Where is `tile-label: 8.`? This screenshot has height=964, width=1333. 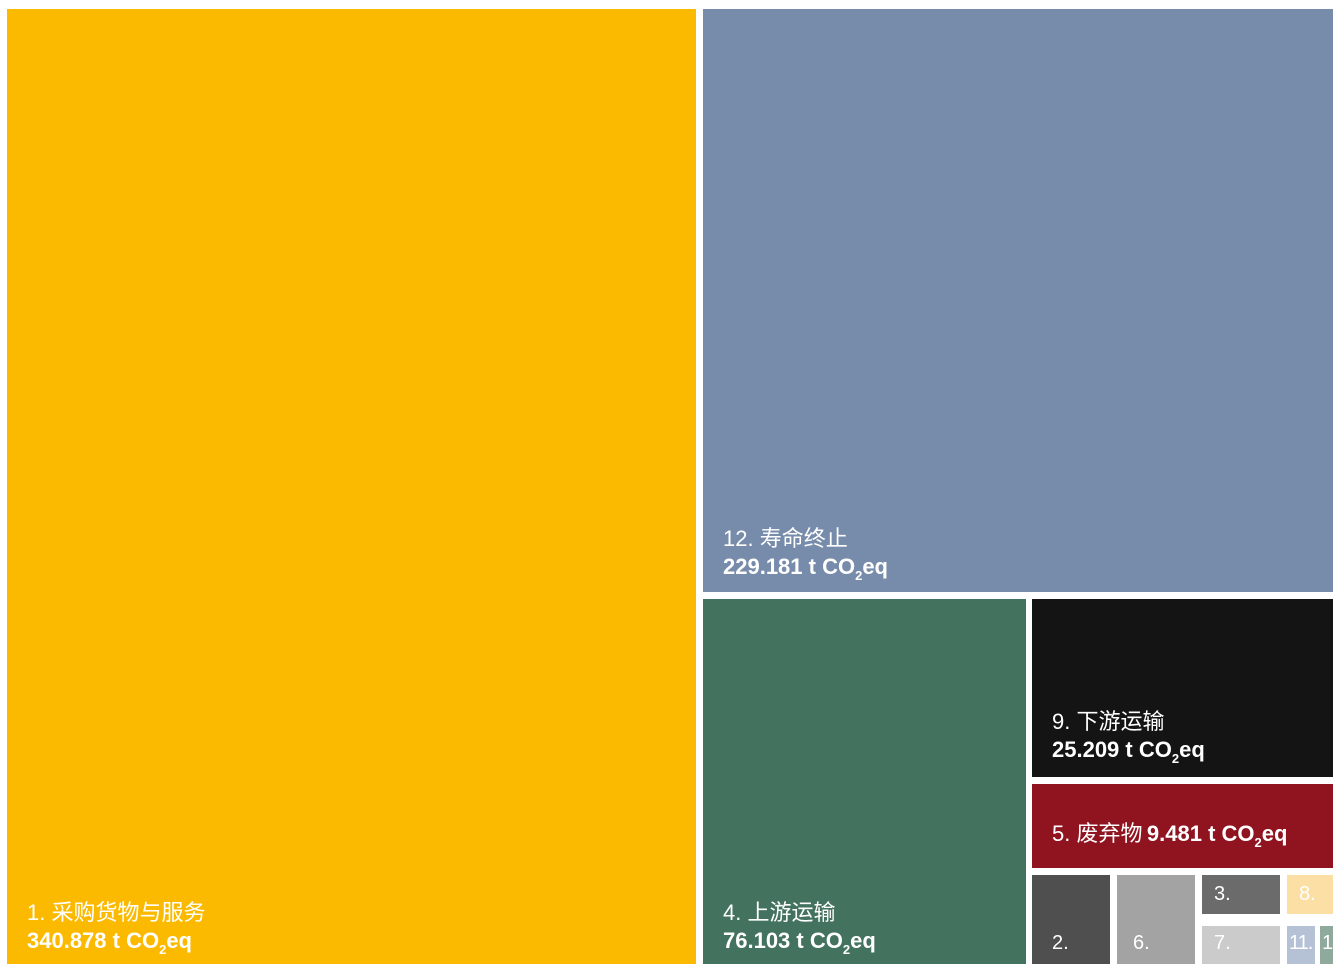
tile-label: 8. is located at coordinates (1307, 894).